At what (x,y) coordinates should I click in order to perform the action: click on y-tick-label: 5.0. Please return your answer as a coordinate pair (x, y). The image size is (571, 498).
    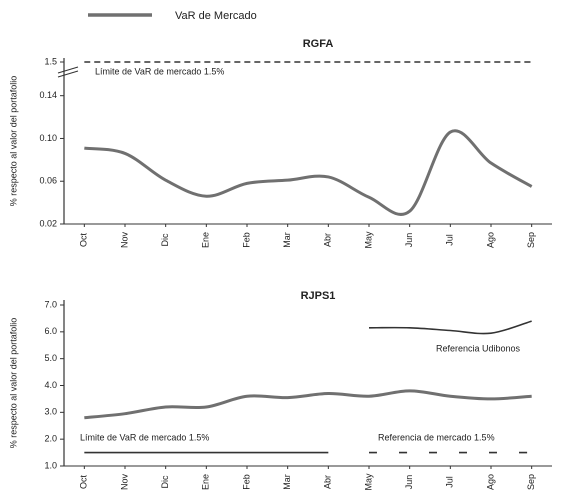
    Looking at the image, I should click on (50, 358).